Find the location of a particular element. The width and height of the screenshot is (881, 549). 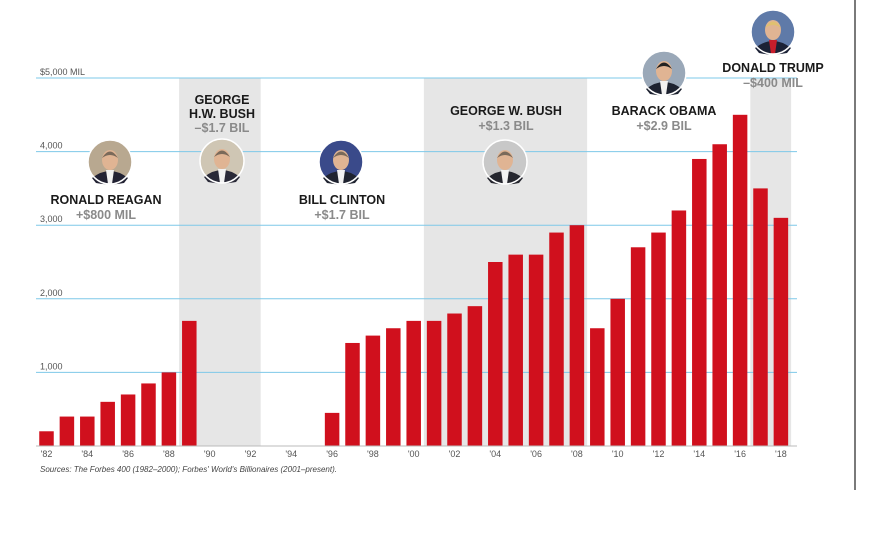

wealth-change: +$2.9 BIL is located at coordinates (664, 126).